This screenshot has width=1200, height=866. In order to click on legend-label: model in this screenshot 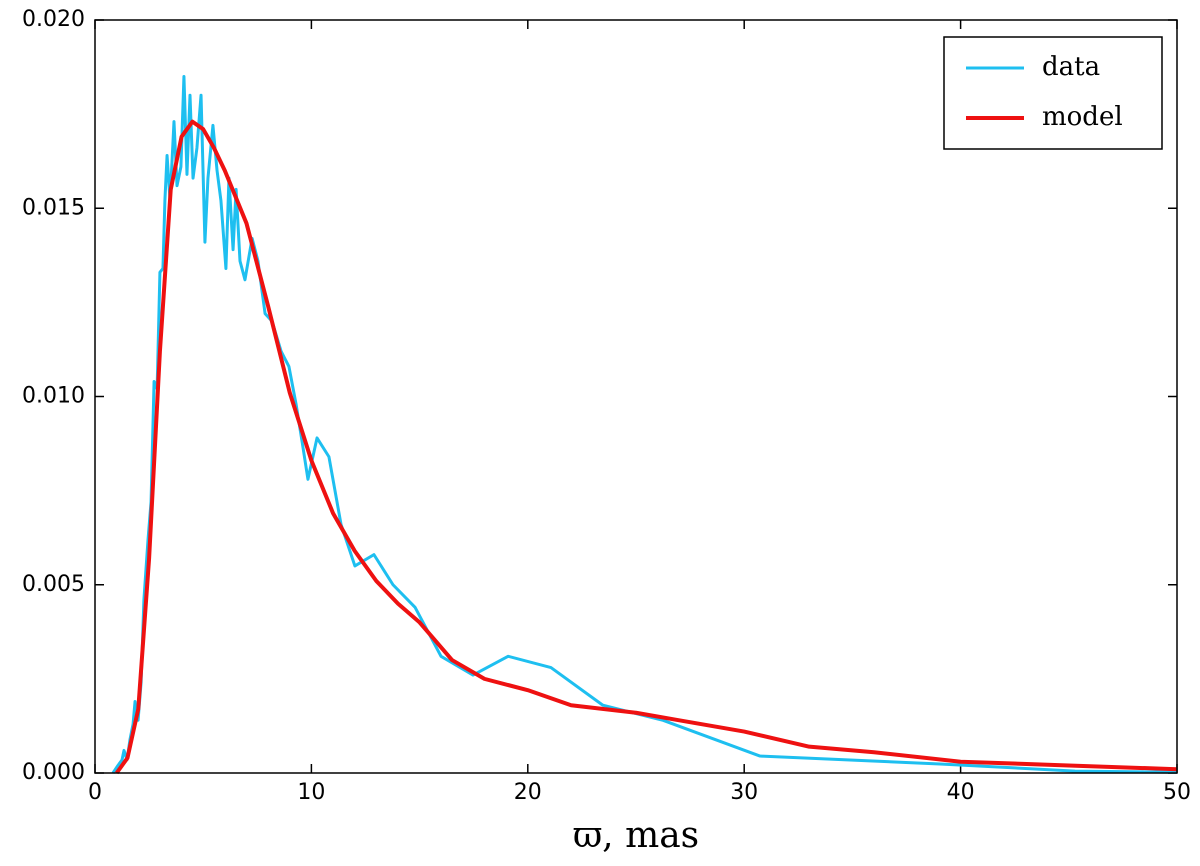, I will do `click(1082, 117)`.